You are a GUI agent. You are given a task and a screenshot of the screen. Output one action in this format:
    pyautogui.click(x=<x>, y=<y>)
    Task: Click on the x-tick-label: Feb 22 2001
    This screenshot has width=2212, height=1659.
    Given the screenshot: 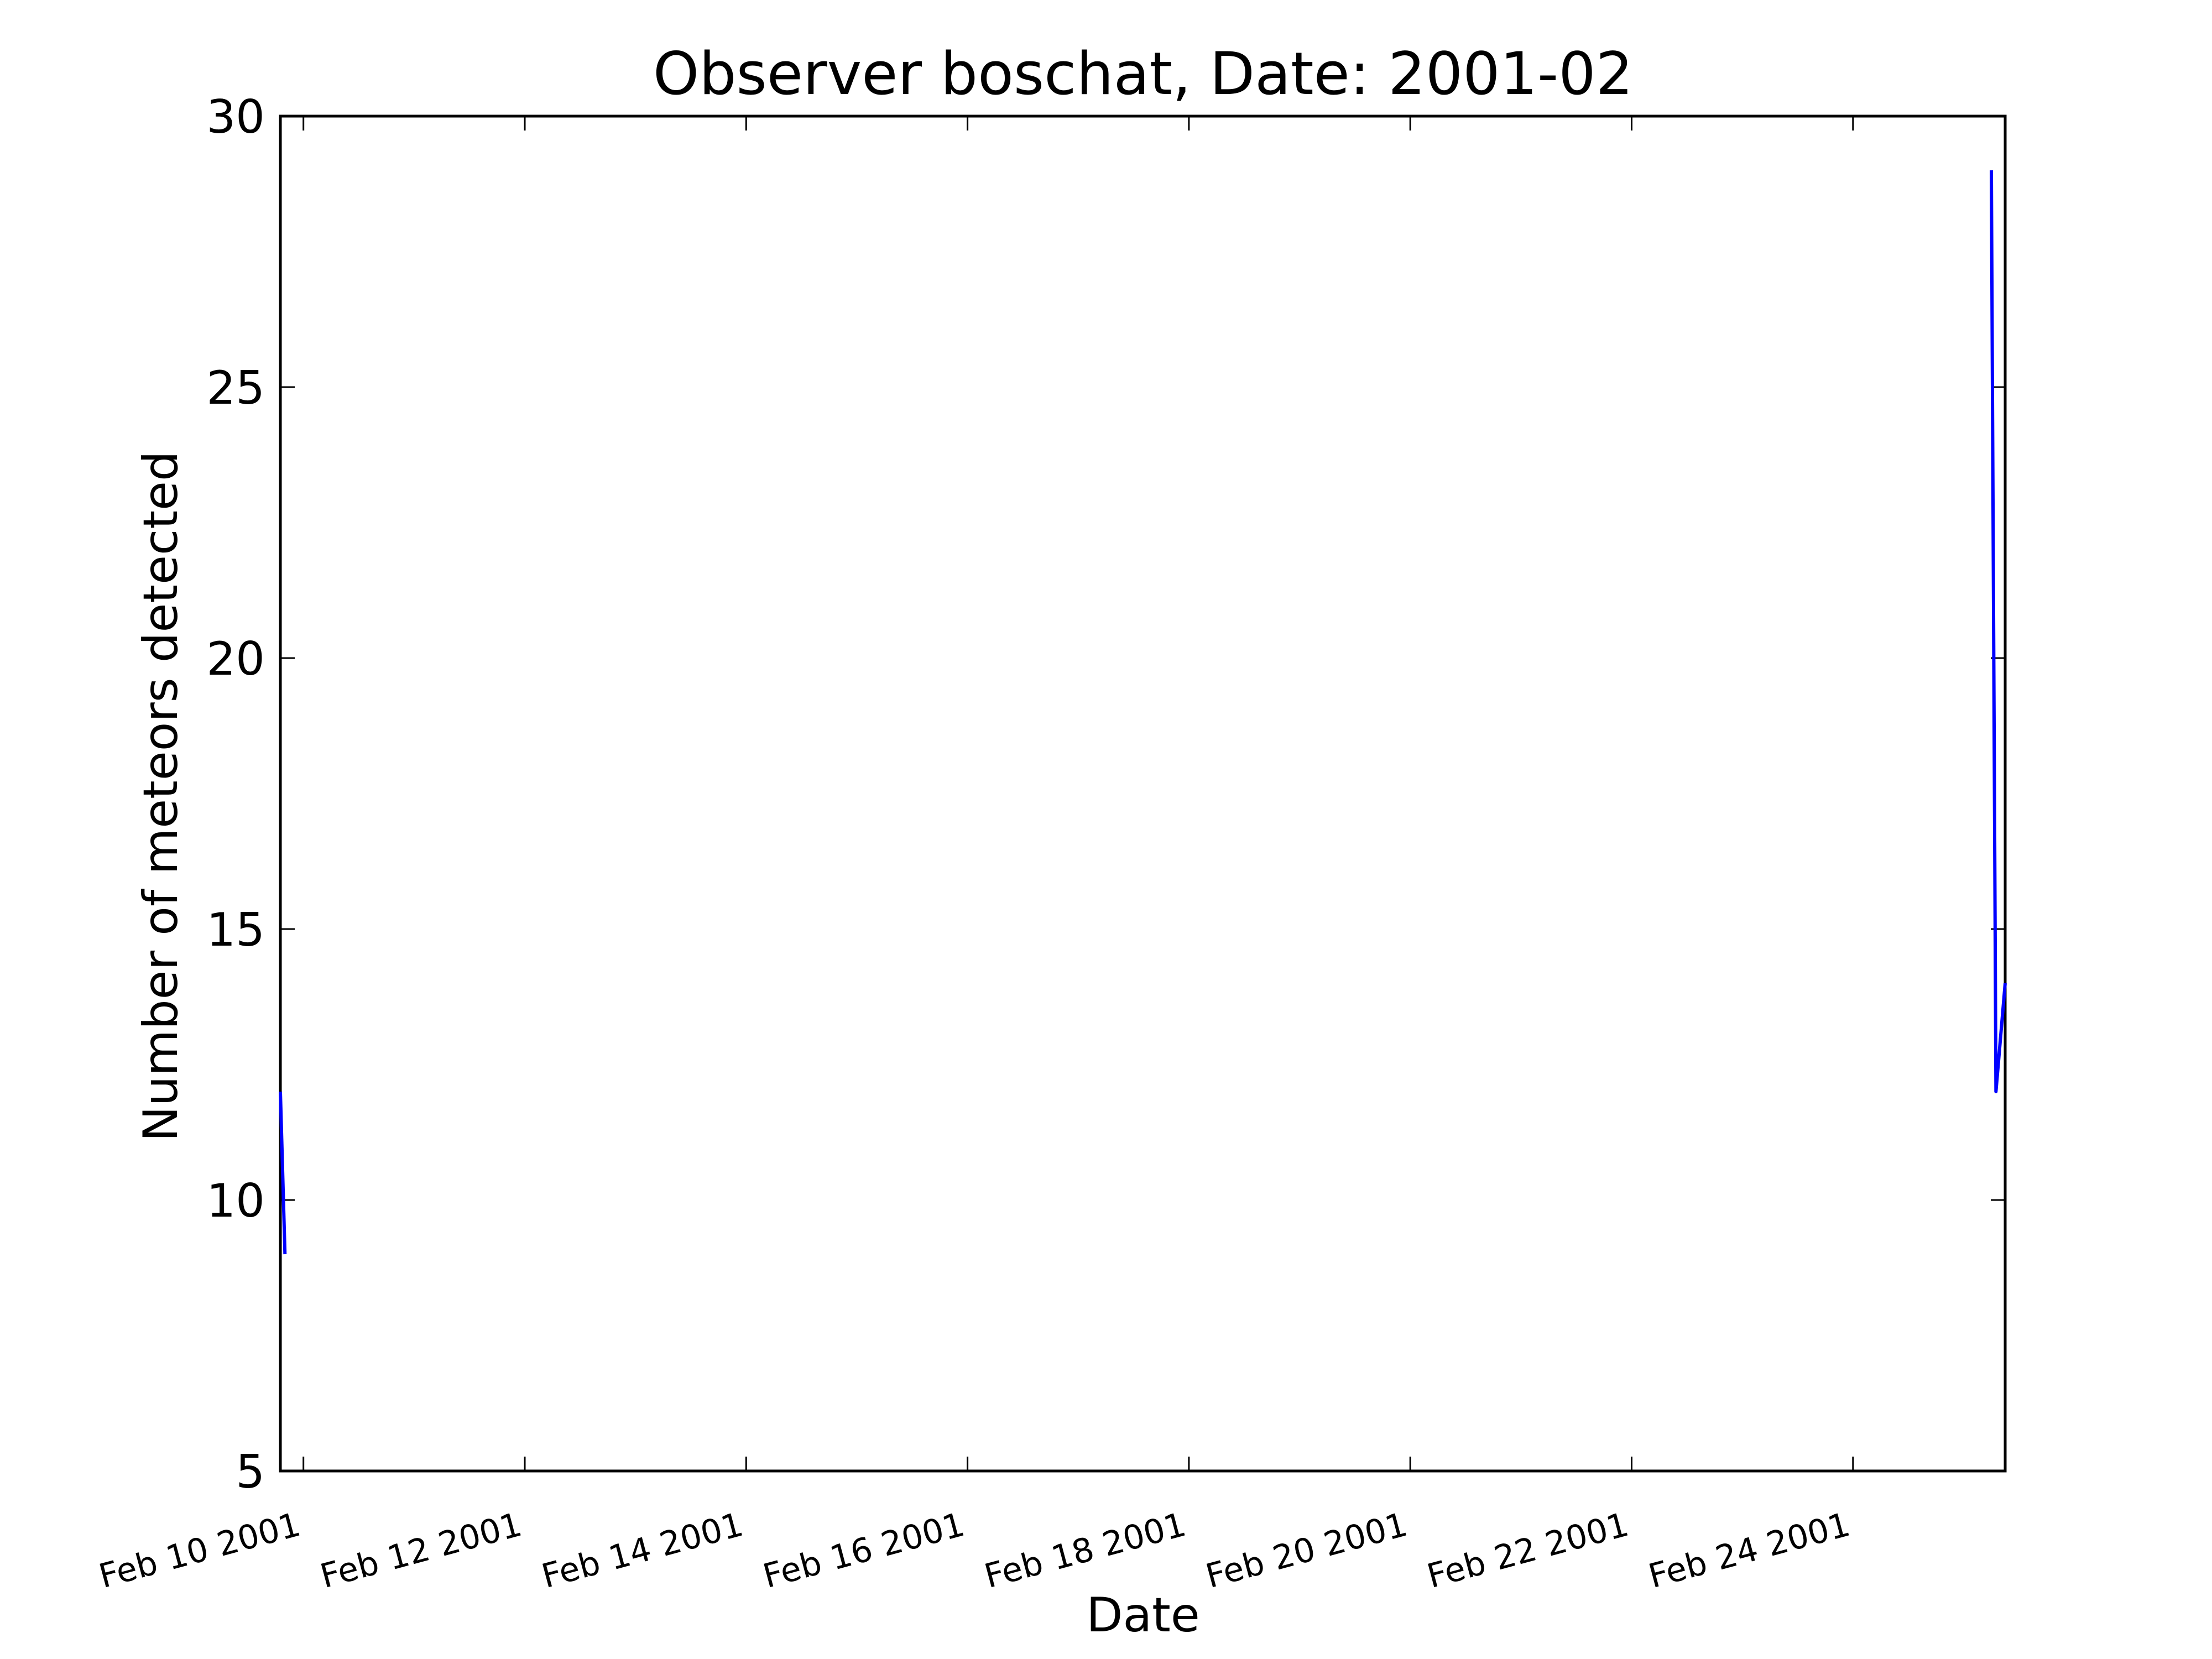 What is the action you would take?
    pyautogui.click(x=1528, y=1550)
    